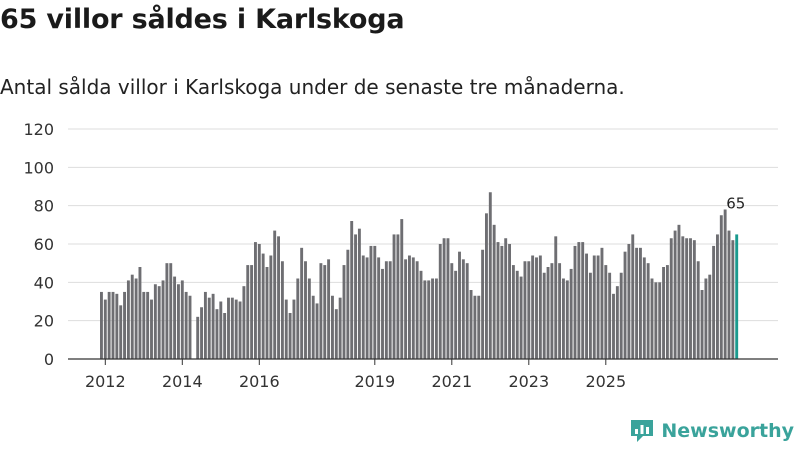 The height and width of the screenshot is (450, 800). I want to click on highlight-value-label: 65, so click(735, 203).